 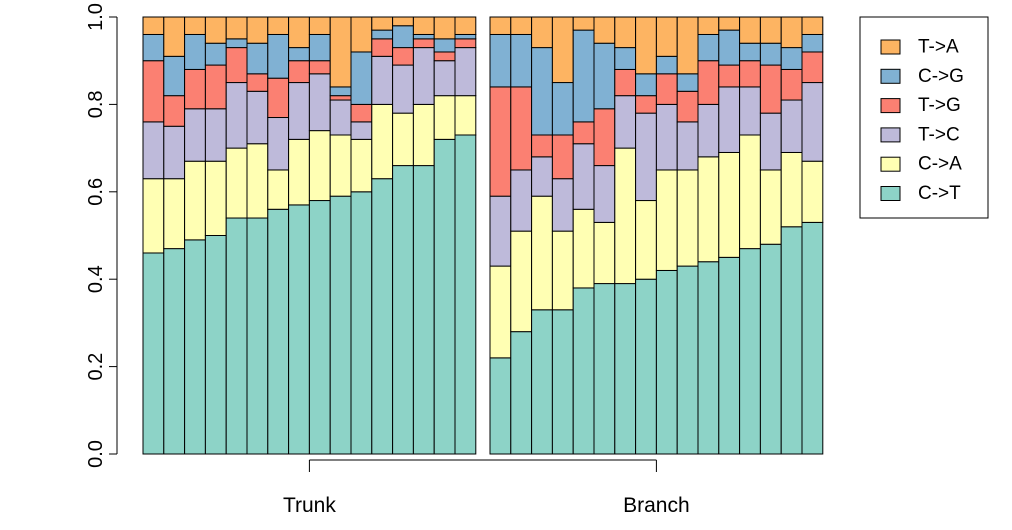 What do you see at coordinates (890, 47) in the screenshot?
I see `legend-swatch-t-to-a` at bounding box center [890, 47].